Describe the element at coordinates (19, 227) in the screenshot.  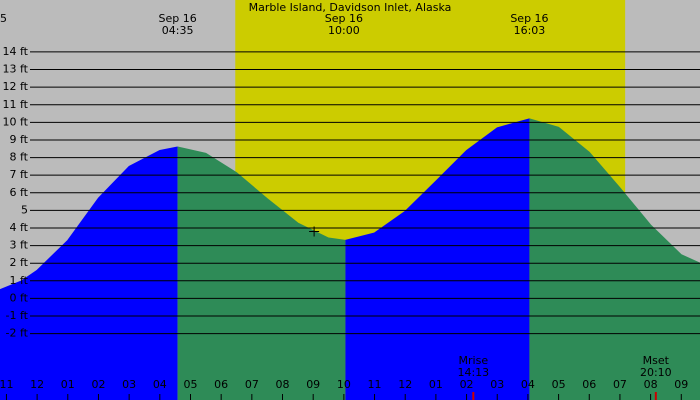
I see `y-tick-label: 4 ft` at that location.